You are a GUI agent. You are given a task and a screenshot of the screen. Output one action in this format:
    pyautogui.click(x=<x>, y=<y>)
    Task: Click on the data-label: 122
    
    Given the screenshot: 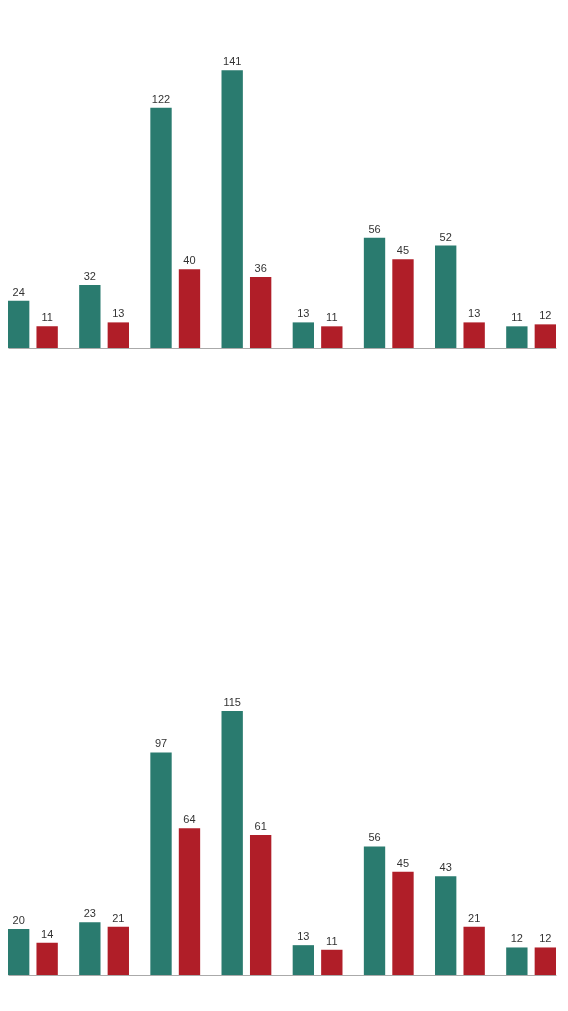 What is the action you would take?
    pyautogui.click(x=161, y=98)
    